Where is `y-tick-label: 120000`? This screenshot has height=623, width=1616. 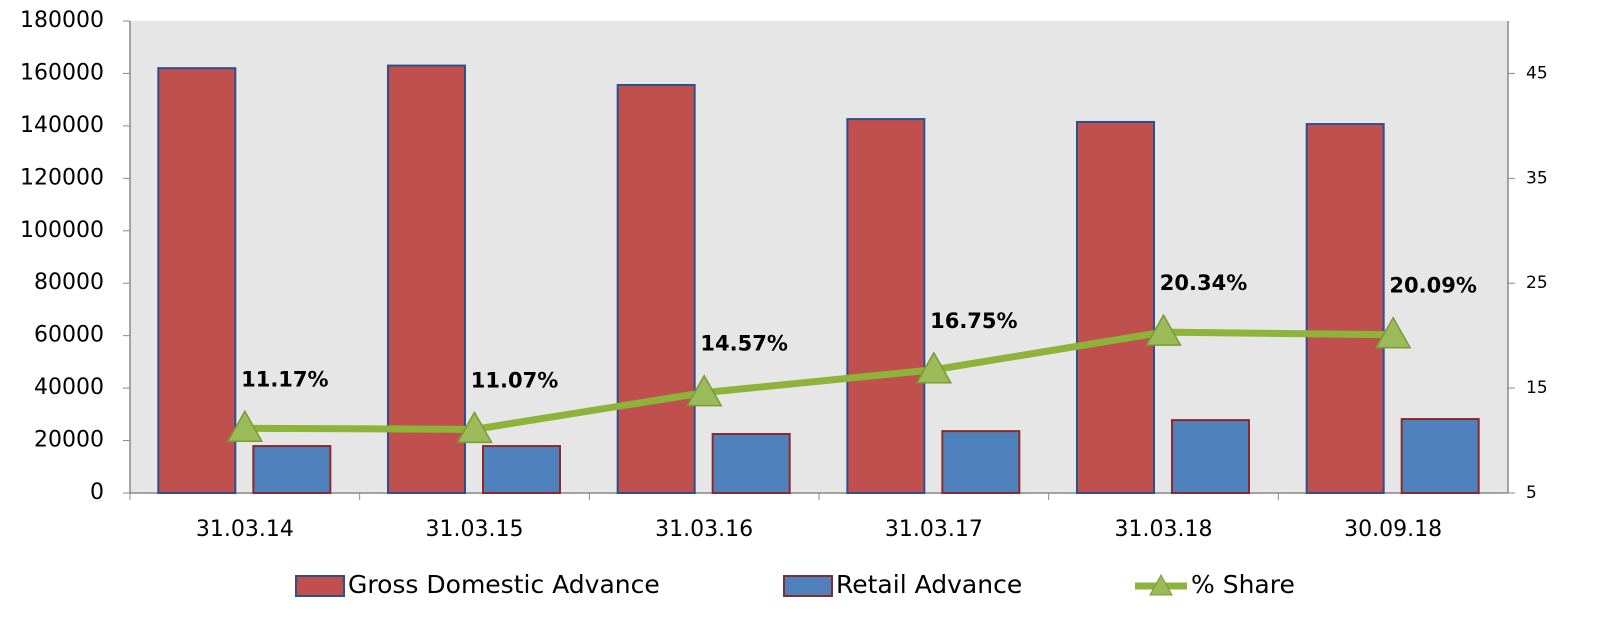
y-tick-label: 120000 is located at coordinates (62, 177).